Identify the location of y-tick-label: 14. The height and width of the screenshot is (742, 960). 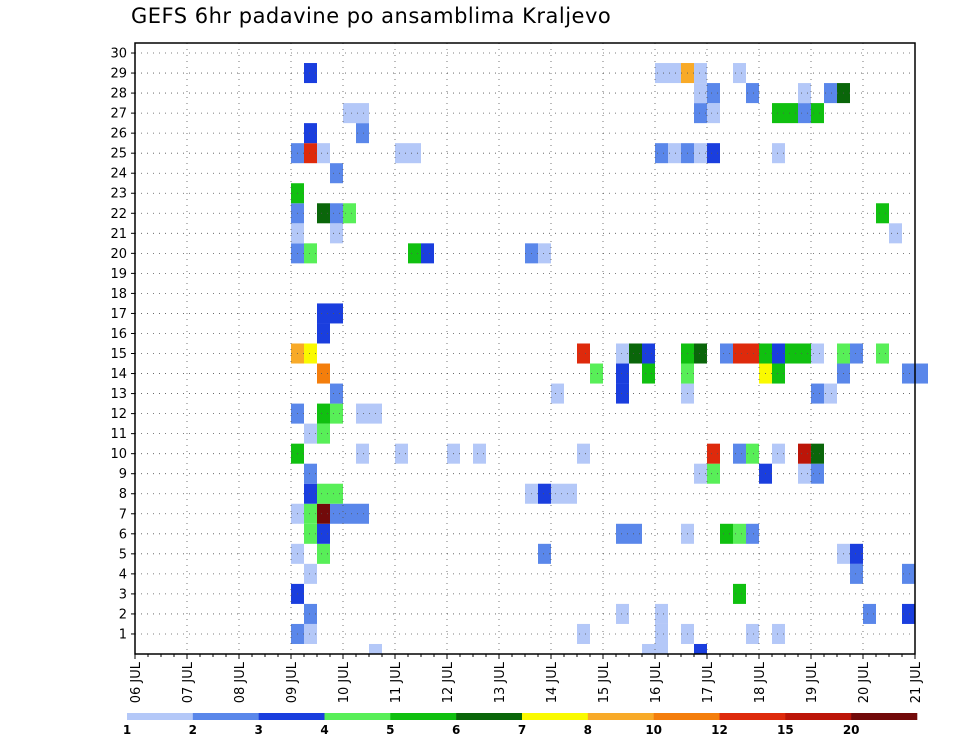
(118, 374).